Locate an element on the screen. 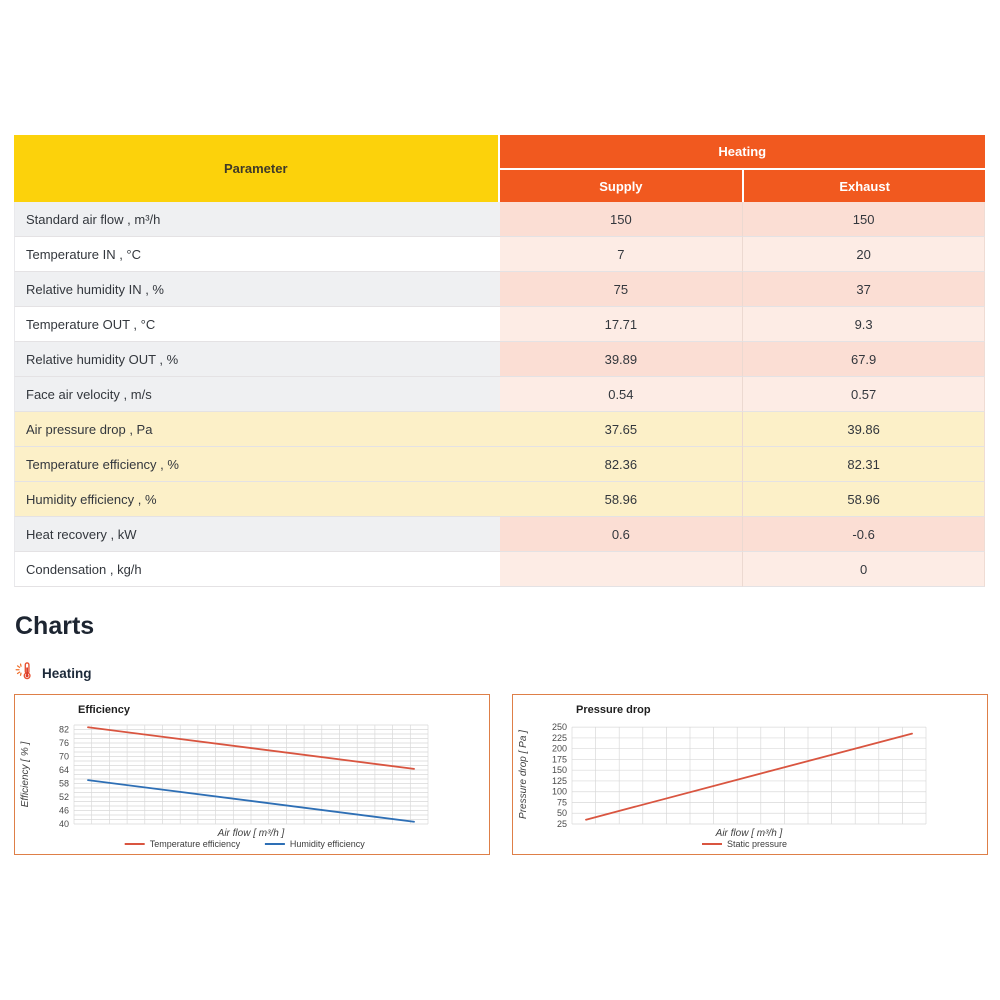  y-tick-label: 25 is located at coordinates (562, 824).